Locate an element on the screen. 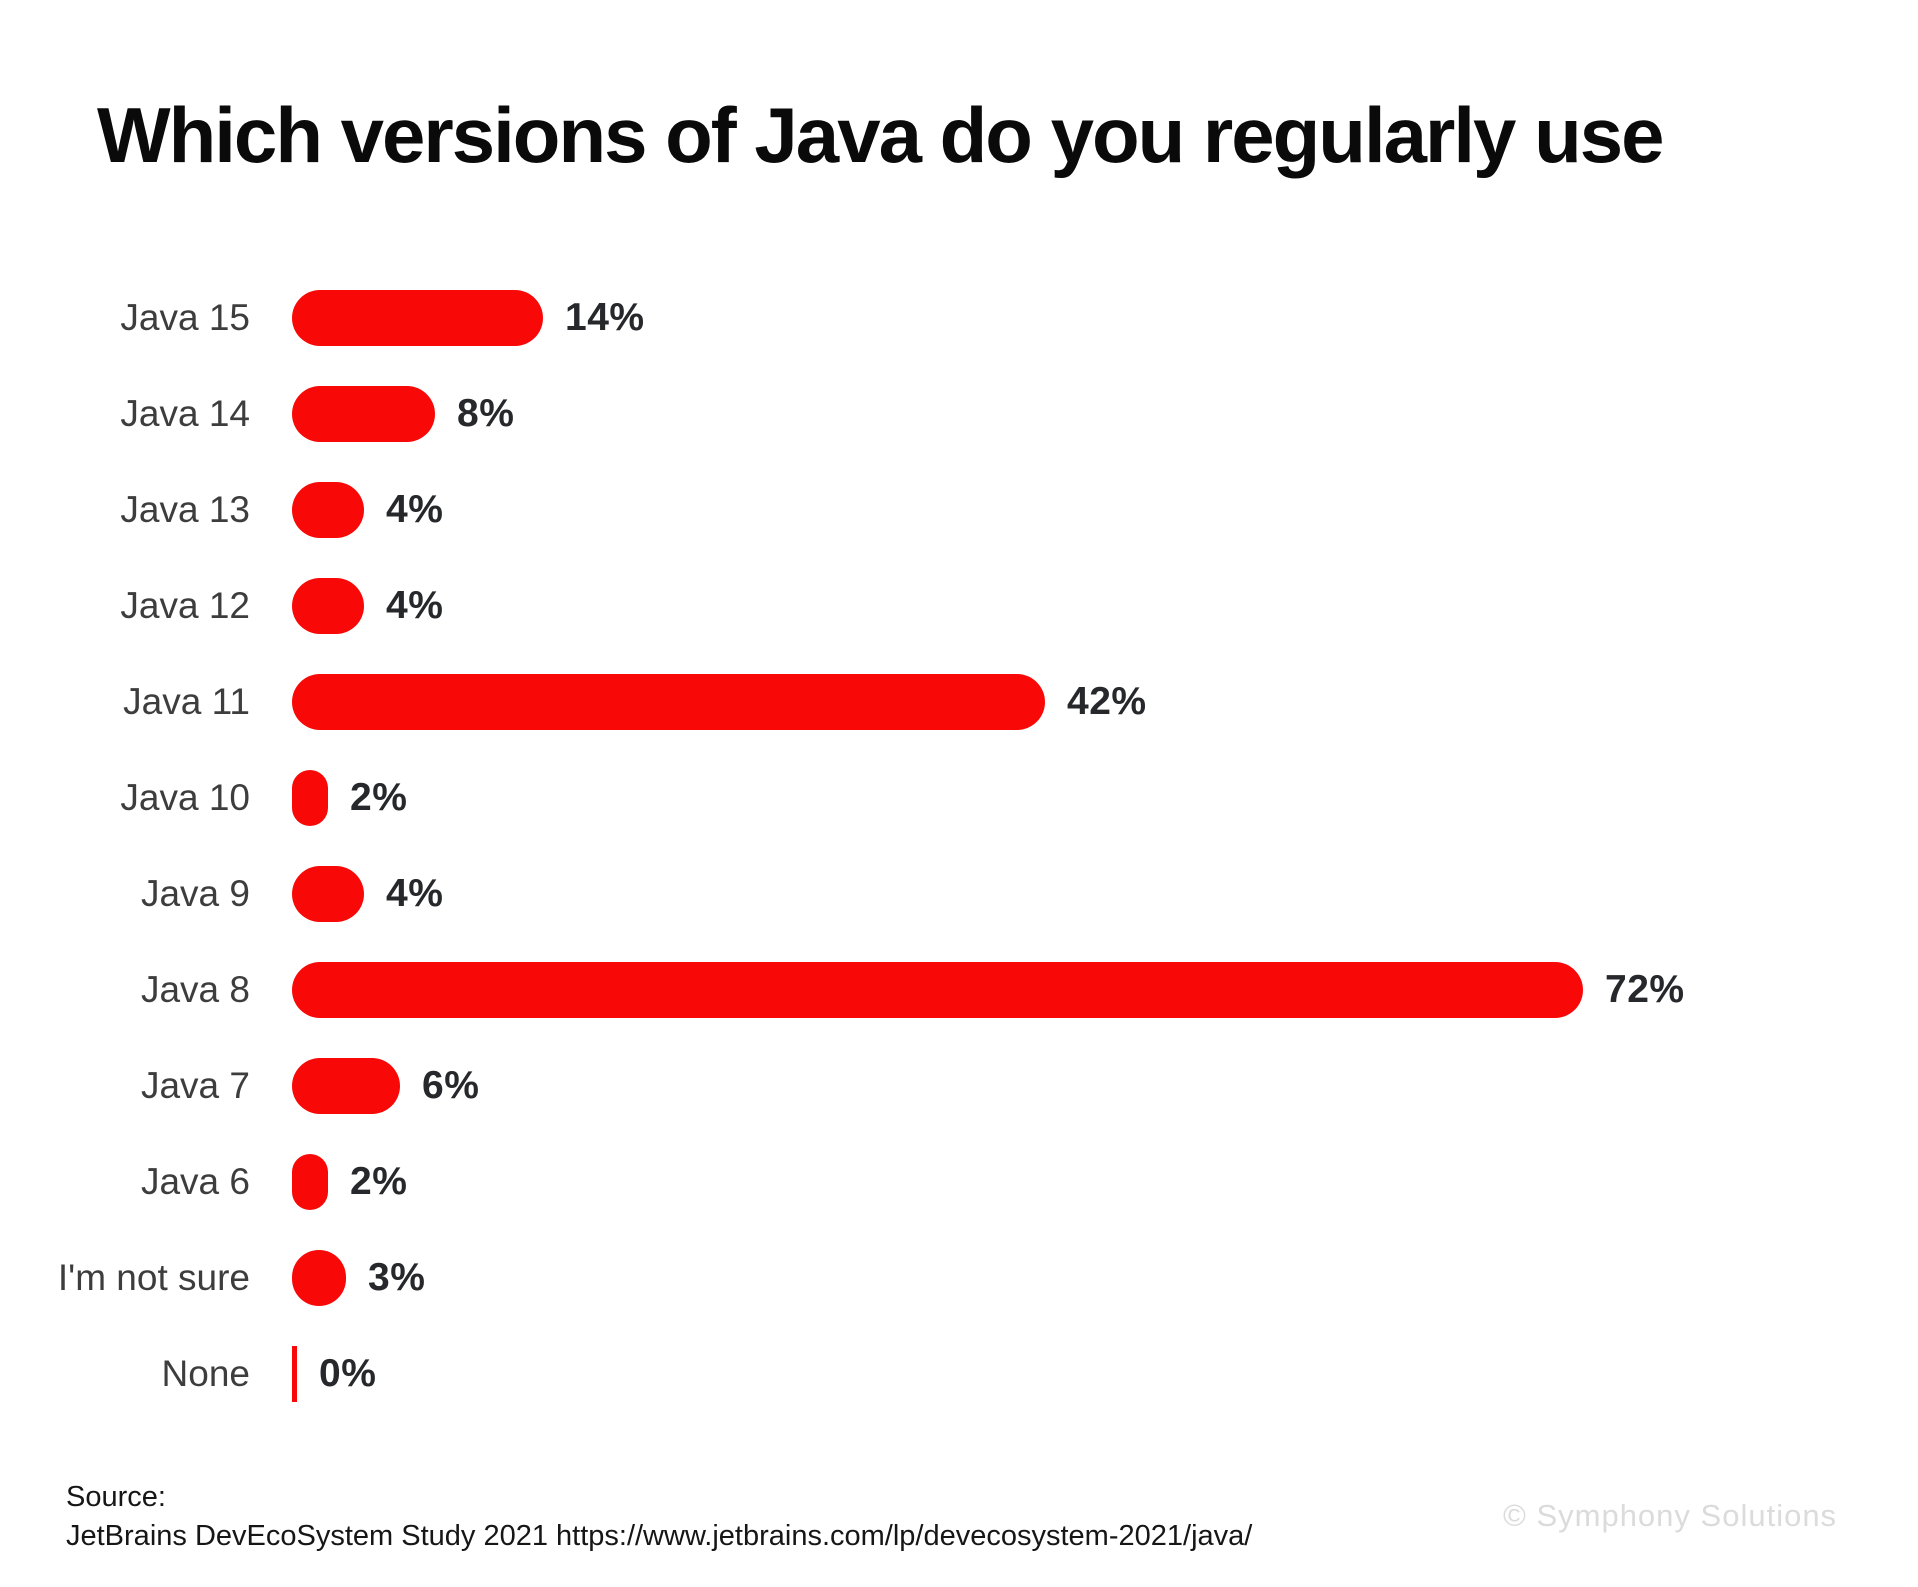 The image size is (1918, 1587). chart-row: I'm not sure 3% is located at coordinates (959, 1278).